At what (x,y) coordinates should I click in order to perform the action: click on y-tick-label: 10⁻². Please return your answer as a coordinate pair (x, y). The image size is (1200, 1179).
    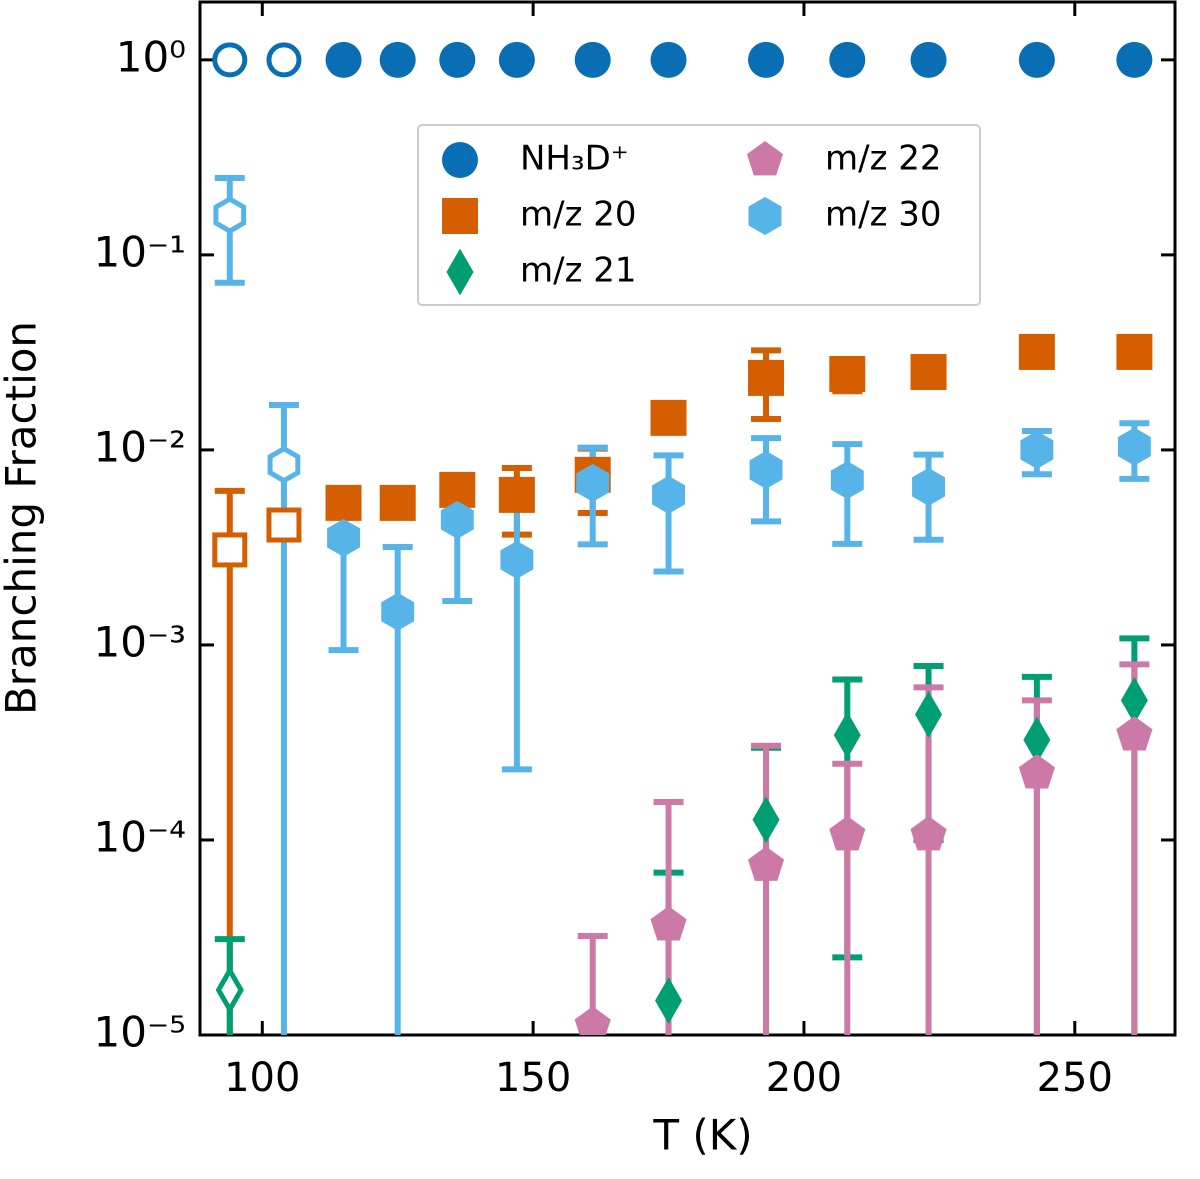
    Looking at the image, I should click on (140, 446).